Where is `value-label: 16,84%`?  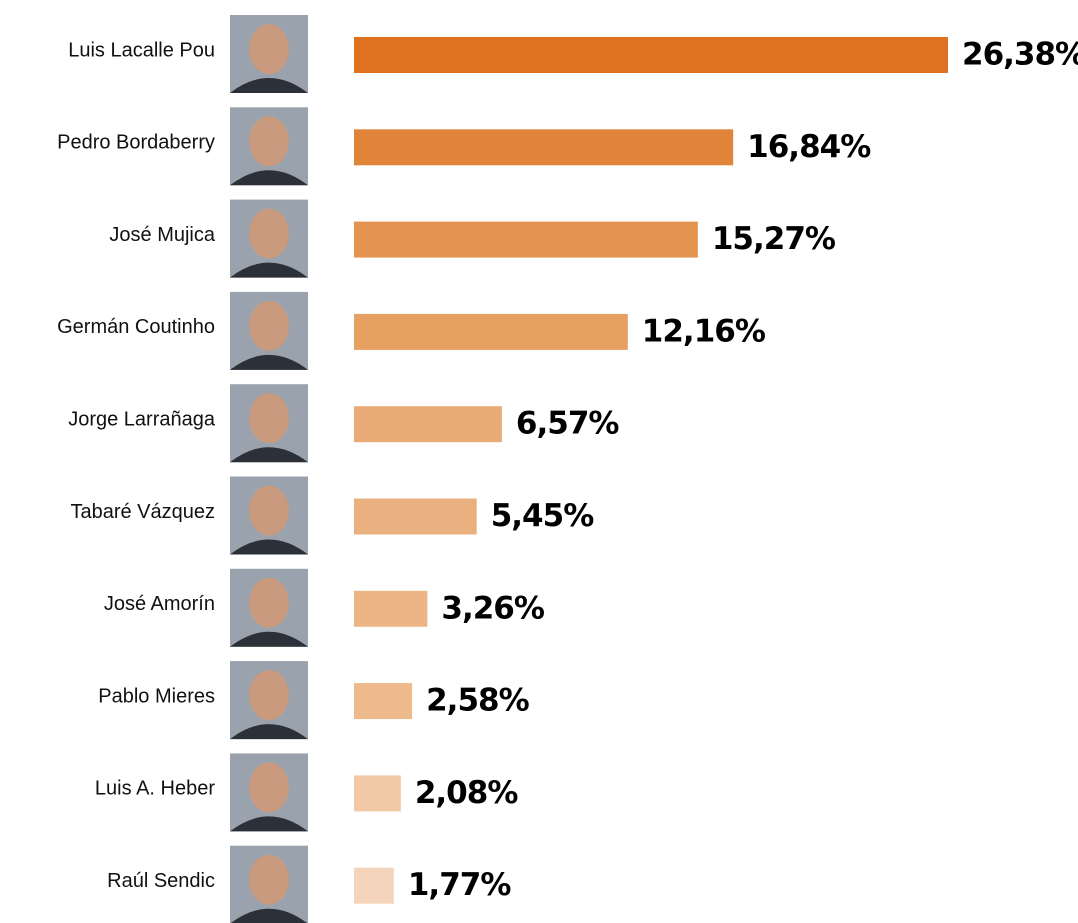
value-label: 16,84% is located at coordinates (809, 147).